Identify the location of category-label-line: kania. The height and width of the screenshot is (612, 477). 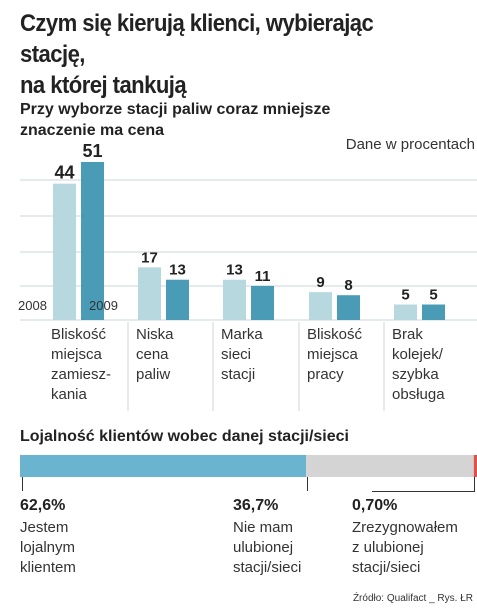
(69, 394).